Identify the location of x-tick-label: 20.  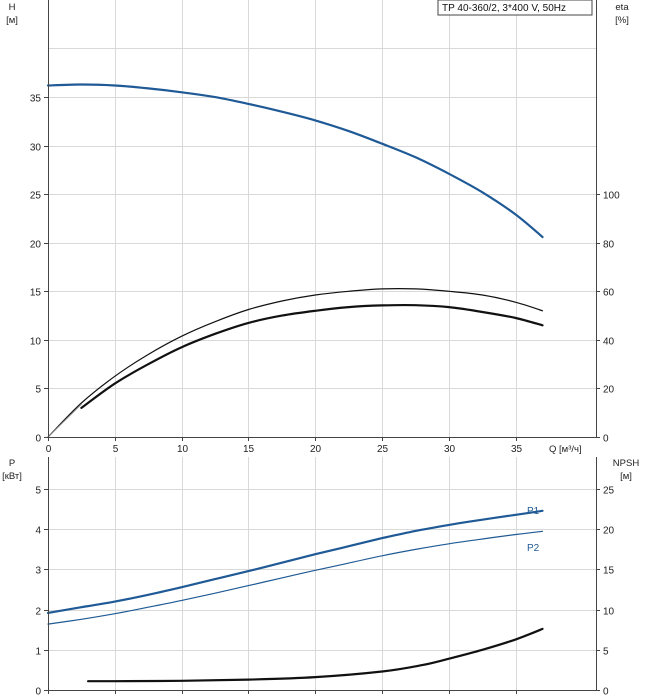
(316, 449).